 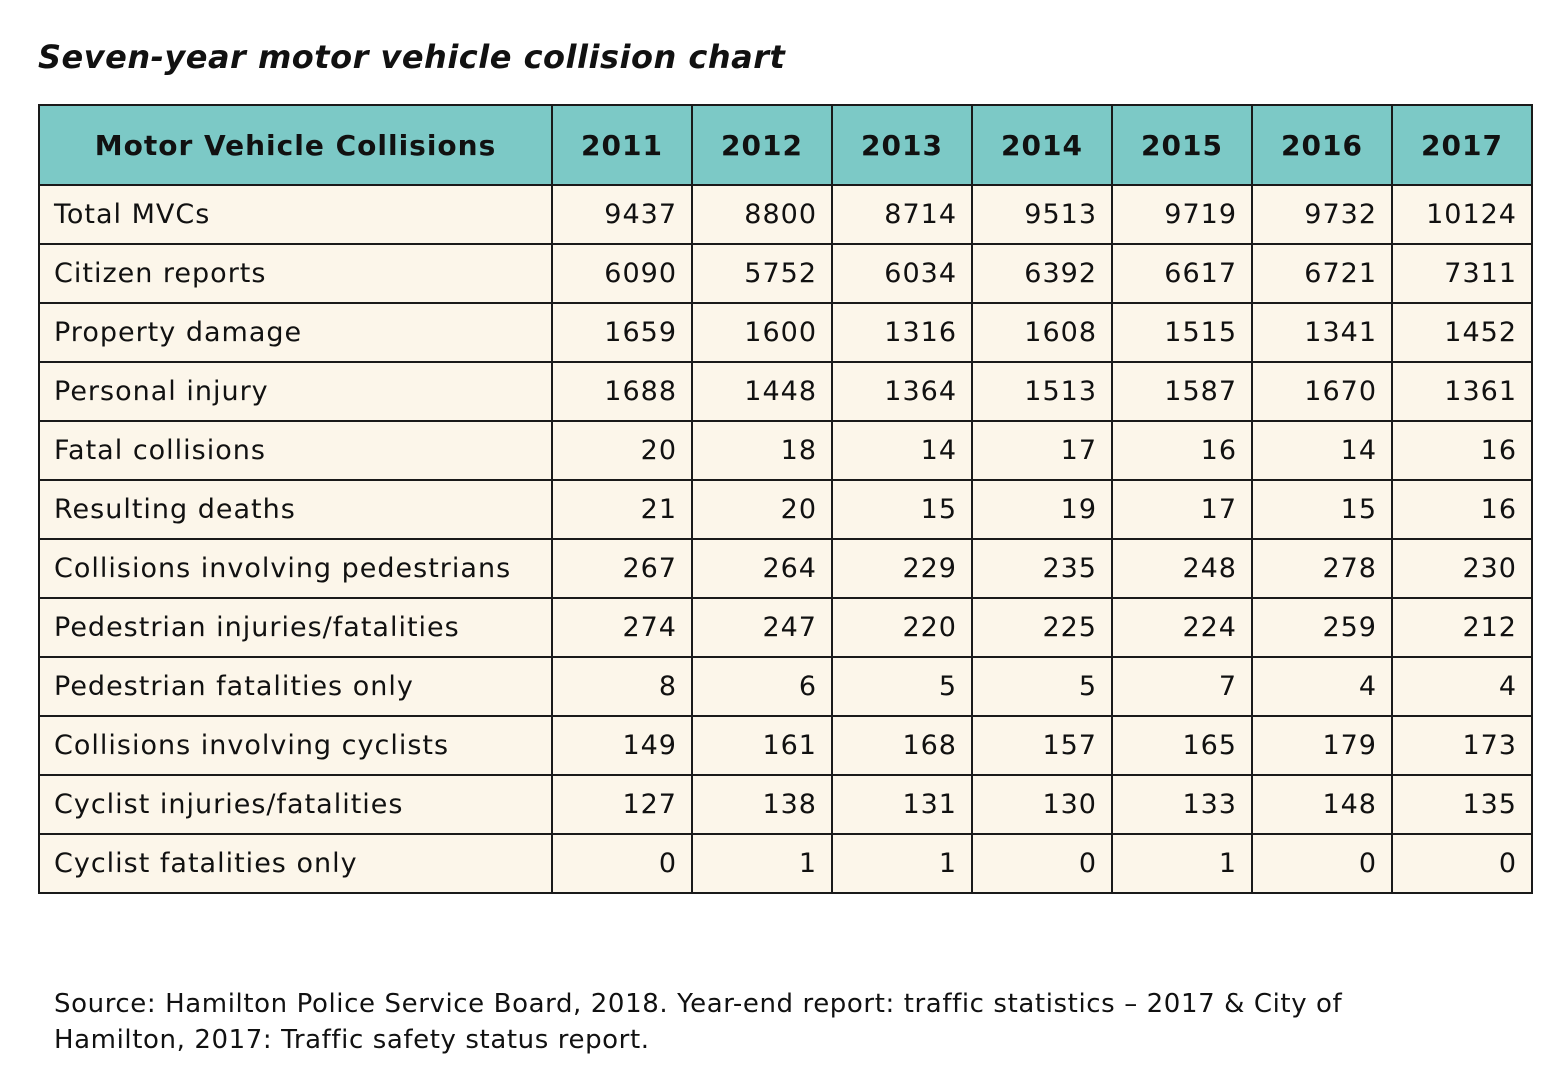 What do you see at coordinates (1322, 214) in the screenshot?
I see `value-cell: 9732` at bounding box center [1322, 214].